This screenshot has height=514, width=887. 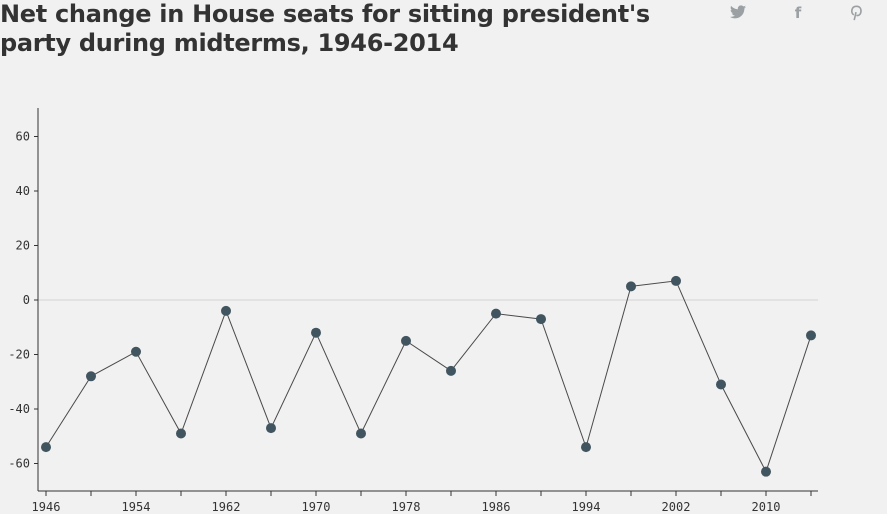 What do you see at coordinates (586, 507) in the screenshot?
I see `x-tick-label: 1994` at bounding box center [586, 507].